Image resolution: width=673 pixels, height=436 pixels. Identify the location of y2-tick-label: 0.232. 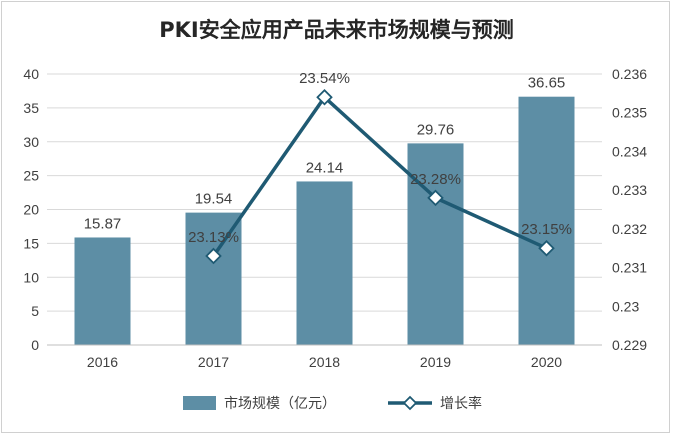
(629, 229).